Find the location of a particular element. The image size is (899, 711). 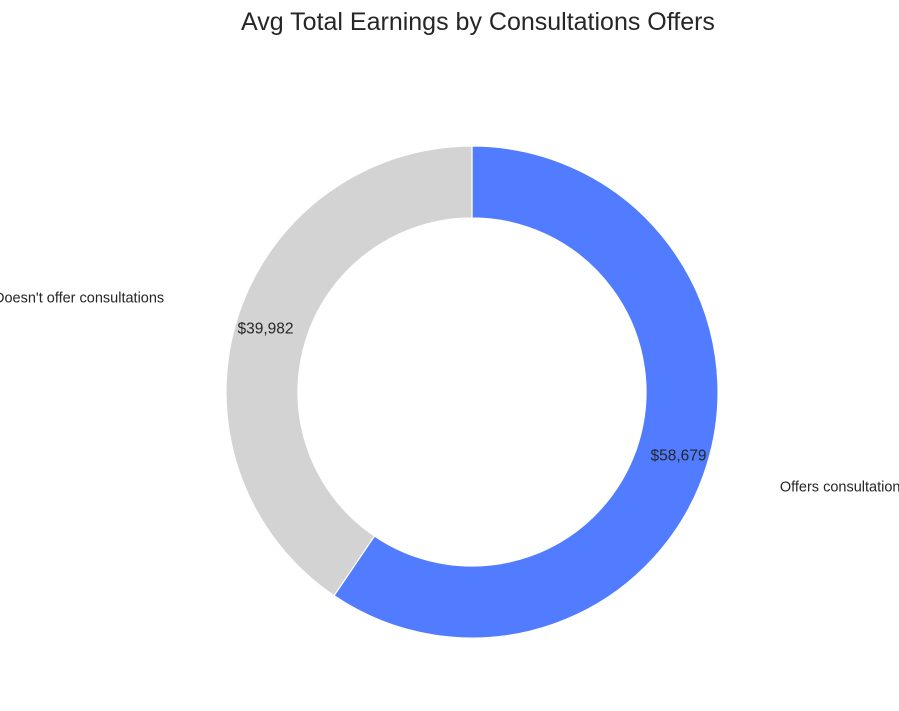

category-label-offers-consultations: Offers consultations is located at coordinates (839, 487).